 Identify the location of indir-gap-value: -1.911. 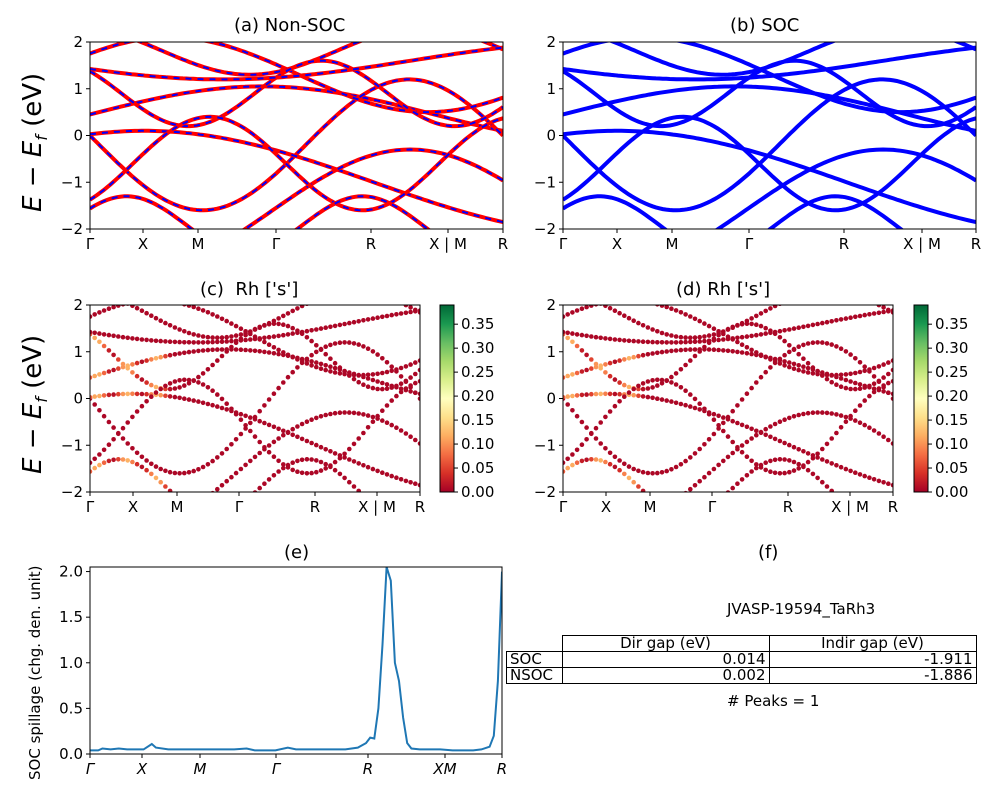
(872, 659).